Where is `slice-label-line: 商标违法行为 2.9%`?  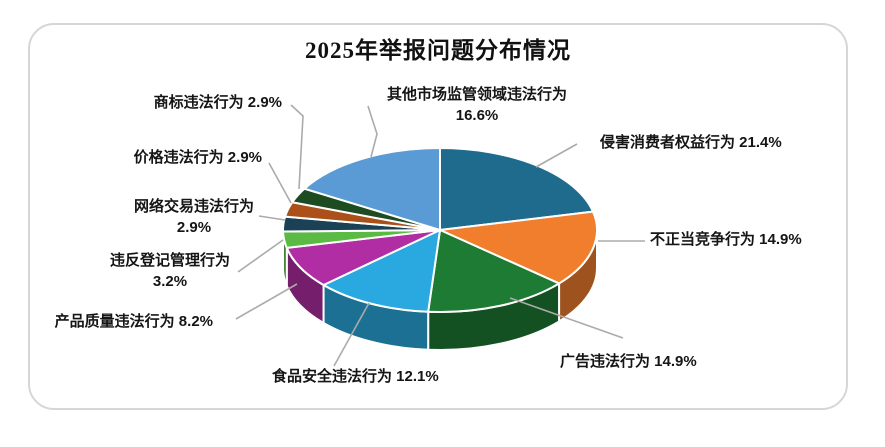 slice-label-line: 商标违法行为 2.9% is located at coordinates (217, 102).